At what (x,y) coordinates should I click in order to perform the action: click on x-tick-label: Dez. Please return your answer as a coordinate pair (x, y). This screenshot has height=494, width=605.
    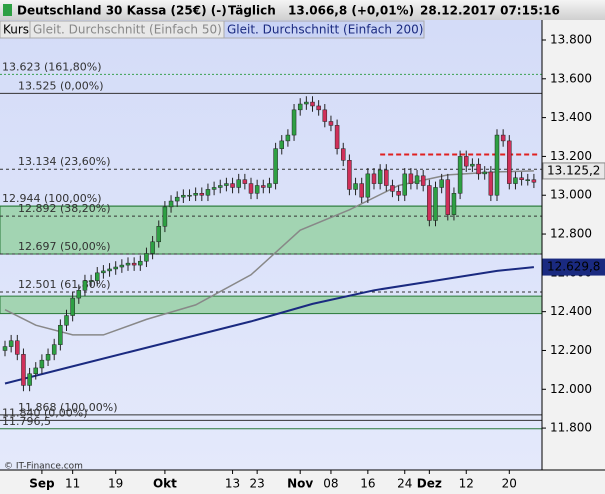
    Looking at the image, I should click on (429, 484).